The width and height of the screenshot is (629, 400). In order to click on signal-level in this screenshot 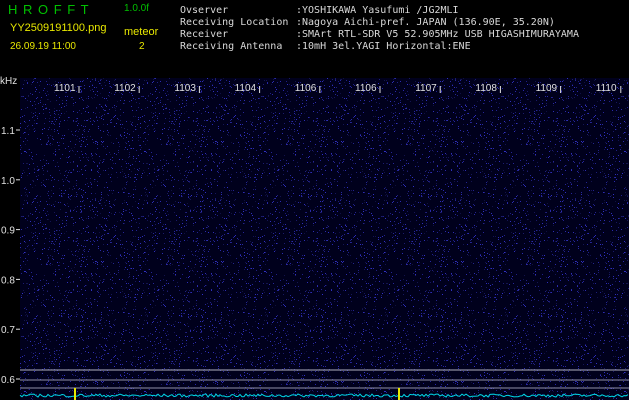, I will do `click(324, 395)`.